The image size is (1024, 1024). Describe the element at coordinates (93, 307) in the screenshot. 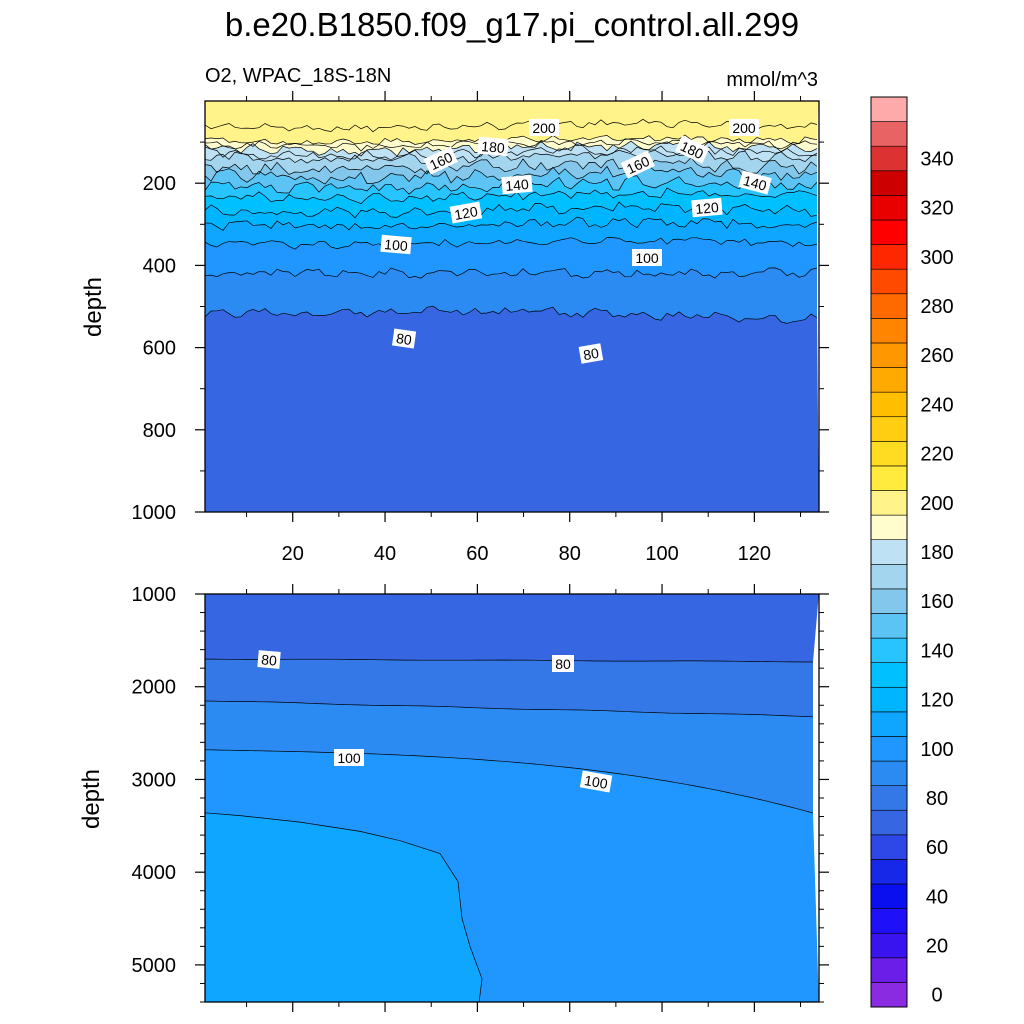

I see `y-axis-label-upper: depth` at that location.